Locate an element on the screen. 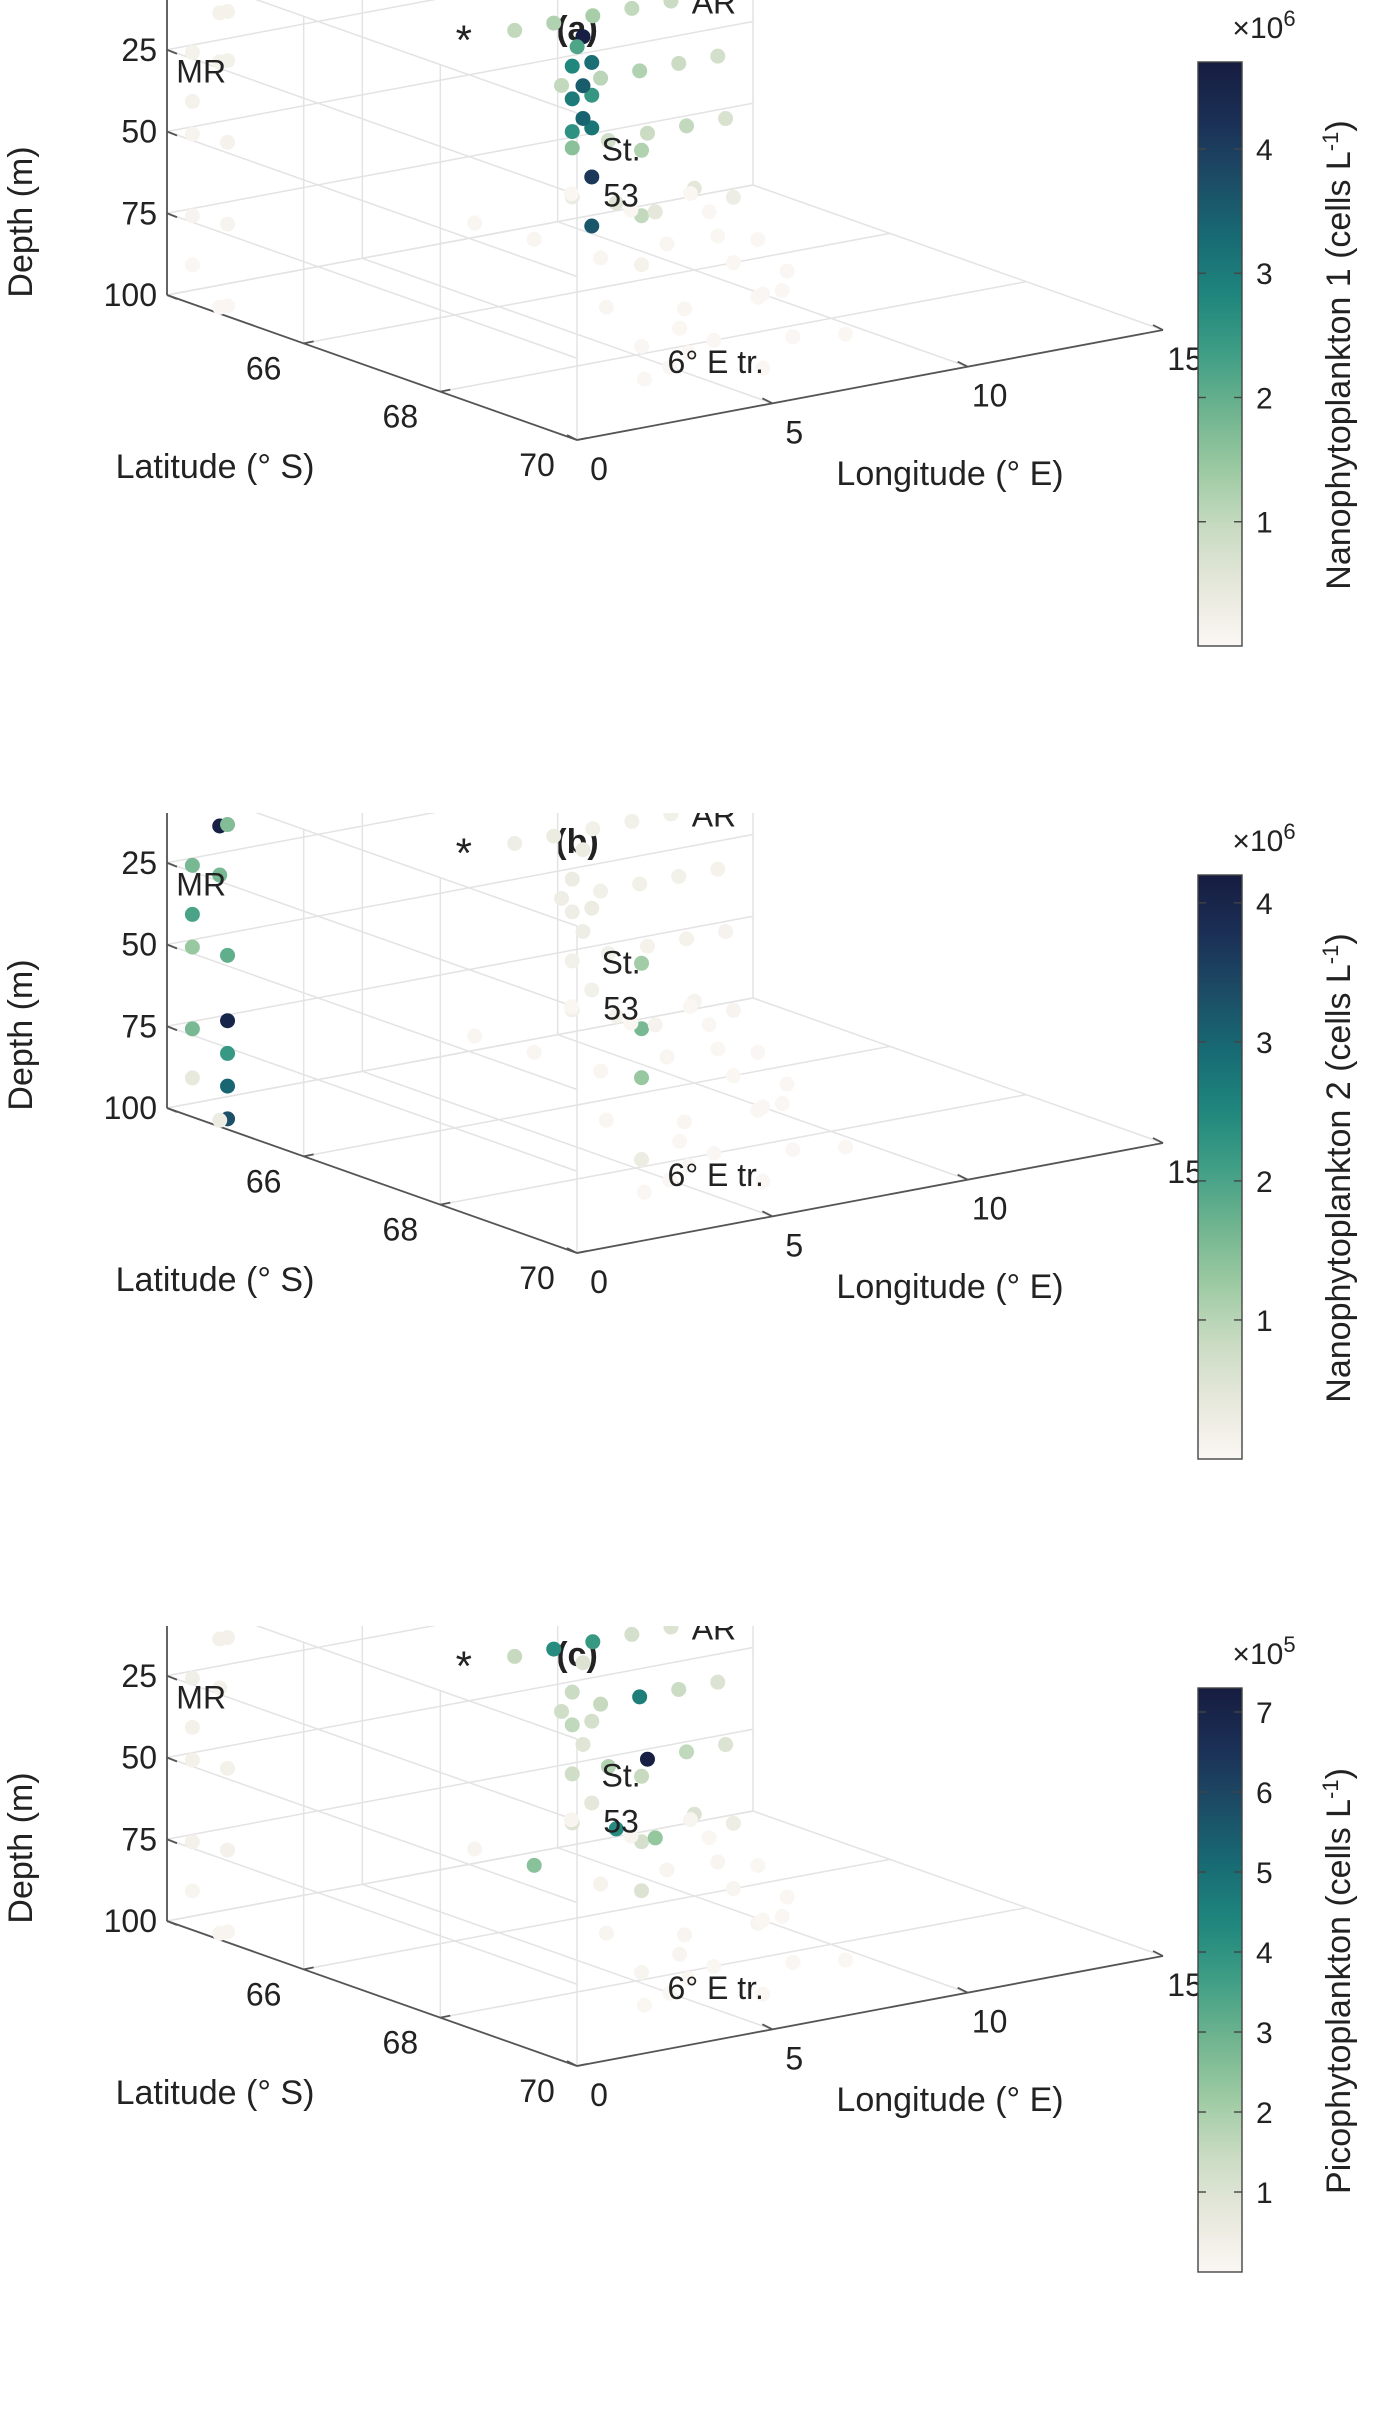  y-axis-line is located at coordinates (372, 1180).